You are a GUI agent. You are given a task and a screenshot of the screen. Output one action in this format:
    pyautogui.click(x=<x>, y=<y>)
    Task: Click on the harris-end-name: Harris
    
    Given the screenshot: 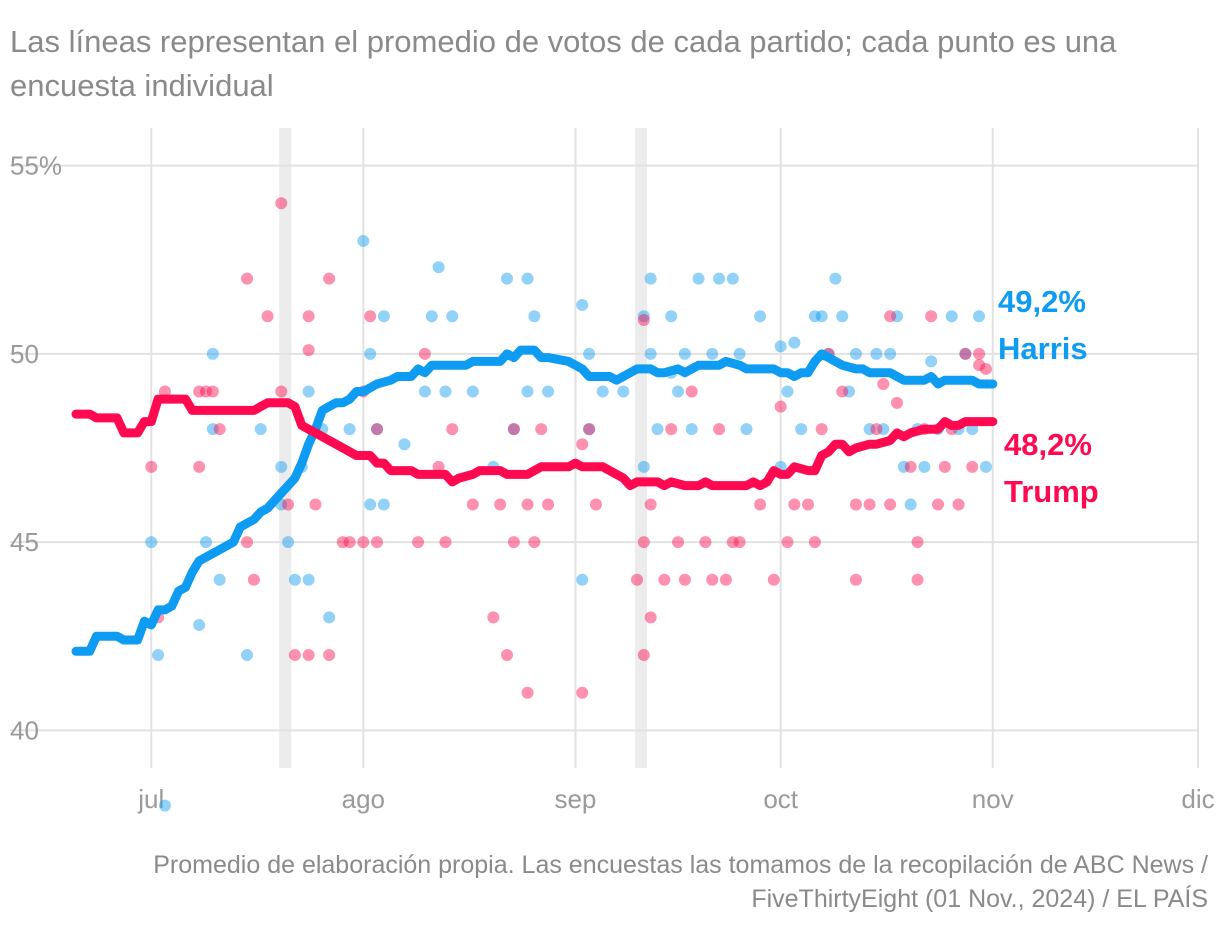 What is the action you would take?
    pyautogui.click(x=1043, y=348)
    